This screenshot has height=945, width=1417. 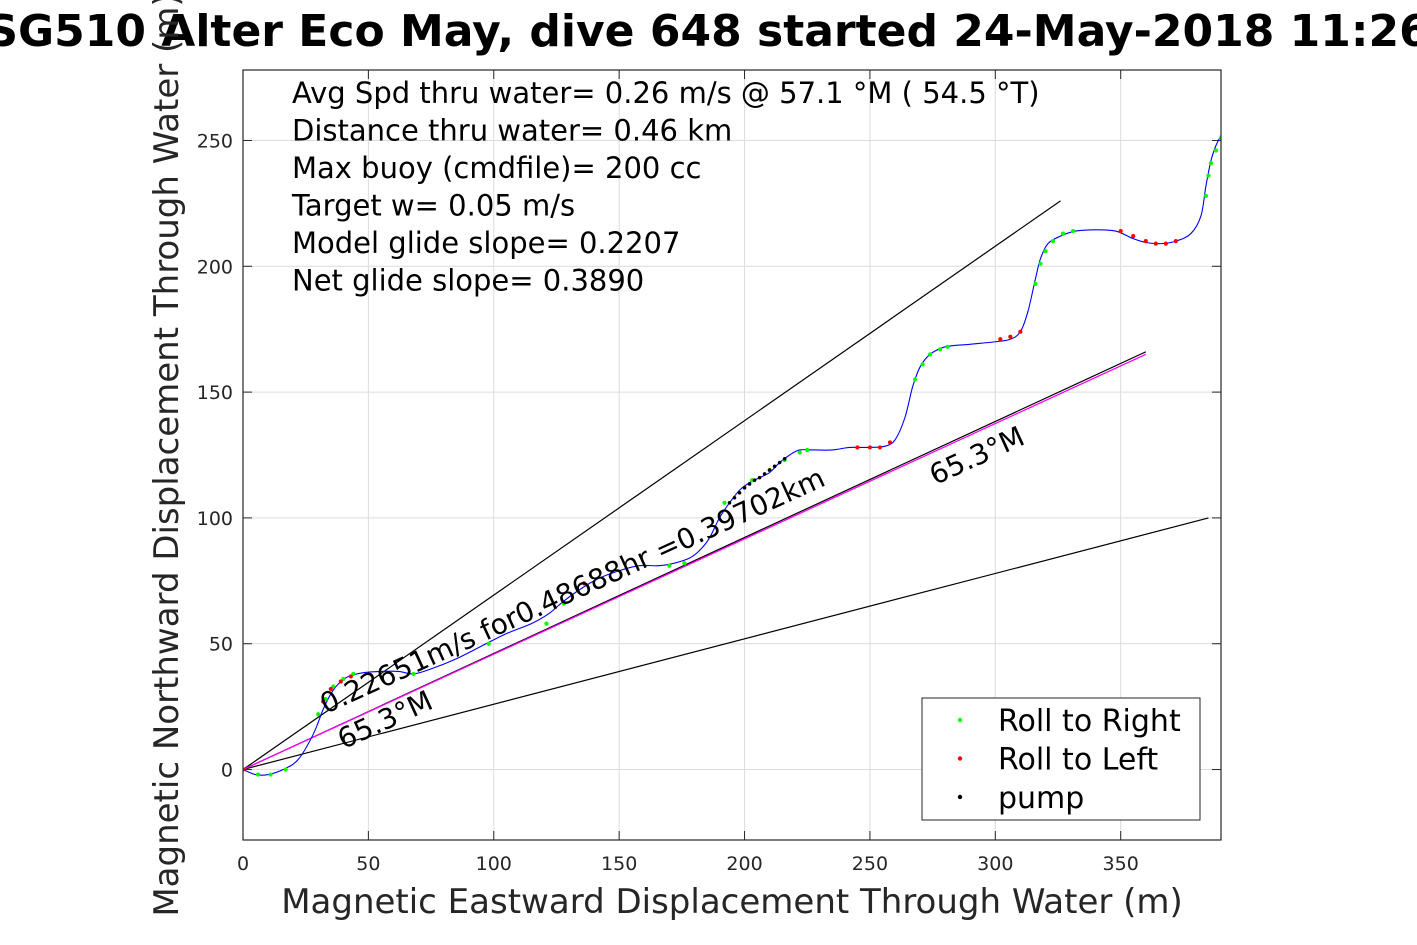 I want to click on y-tick-label: 100, so click(x=215, y=519).